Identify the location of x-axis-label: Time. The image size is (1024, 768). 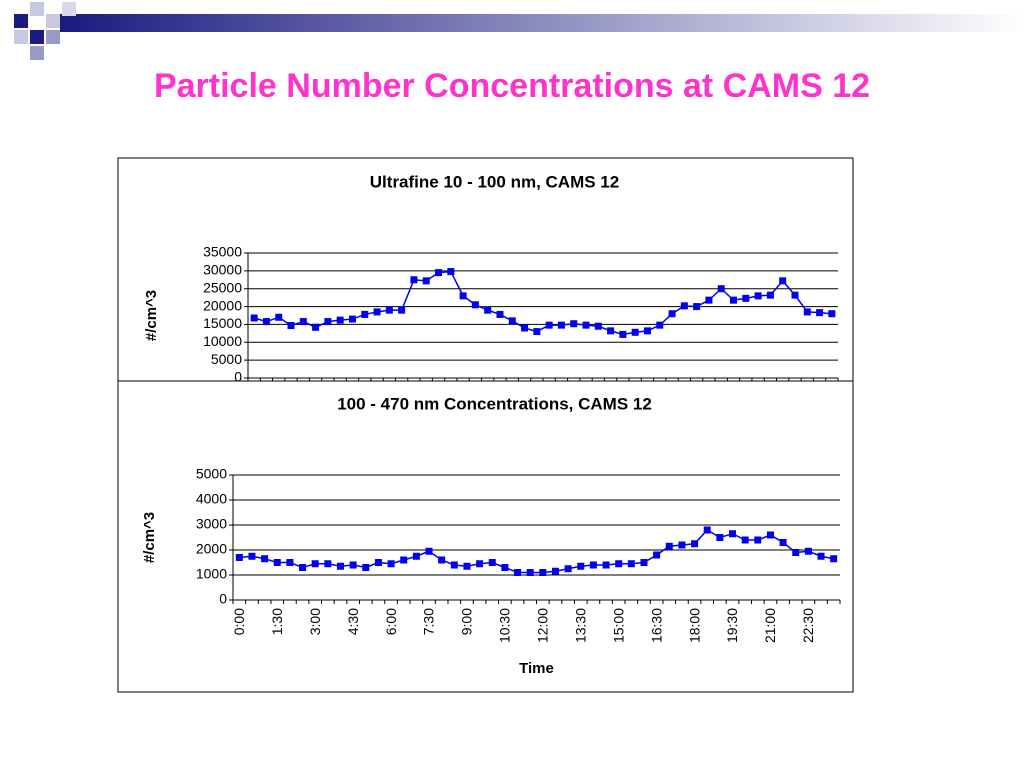
(536, 668).